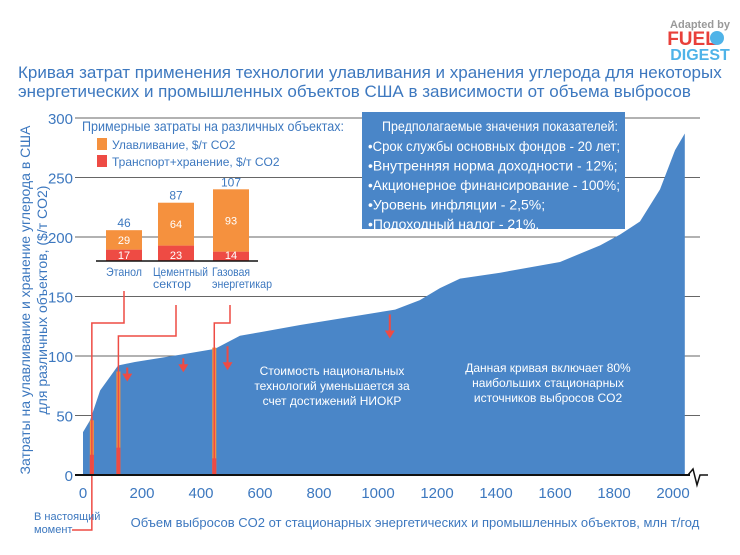 This screenshot has width=740, height=555. What do you see at coordinates (495, 493) in the screenshot?
I see `x-tick-label: 1400` at bounding box center [495, 493].